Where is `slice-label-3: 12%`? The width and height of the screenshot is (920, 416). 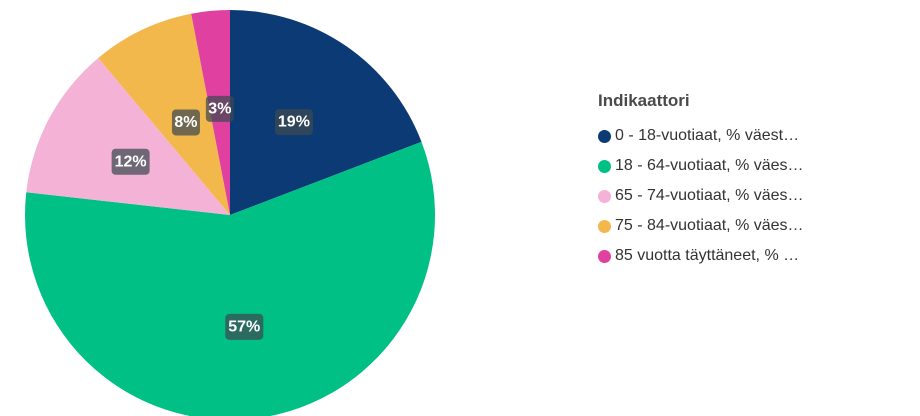
slice-label-3: 12% is located at coordinates (131, 162).